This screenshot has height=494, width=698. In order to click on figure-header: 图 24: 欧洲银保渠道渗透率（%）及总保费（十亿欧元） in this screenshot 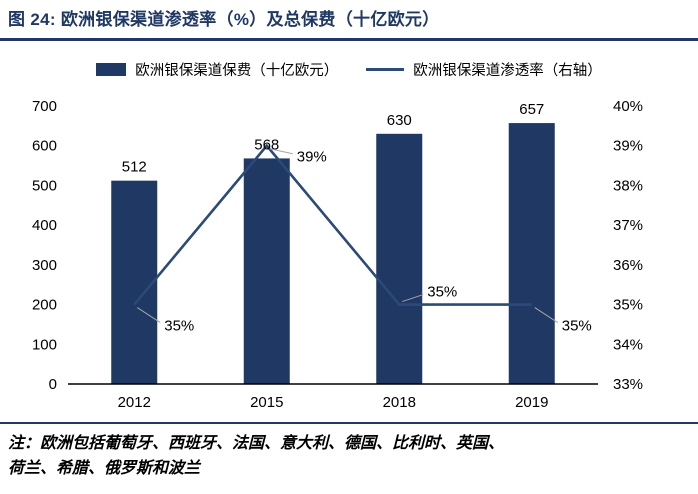, I will do `click(349, 16)`.